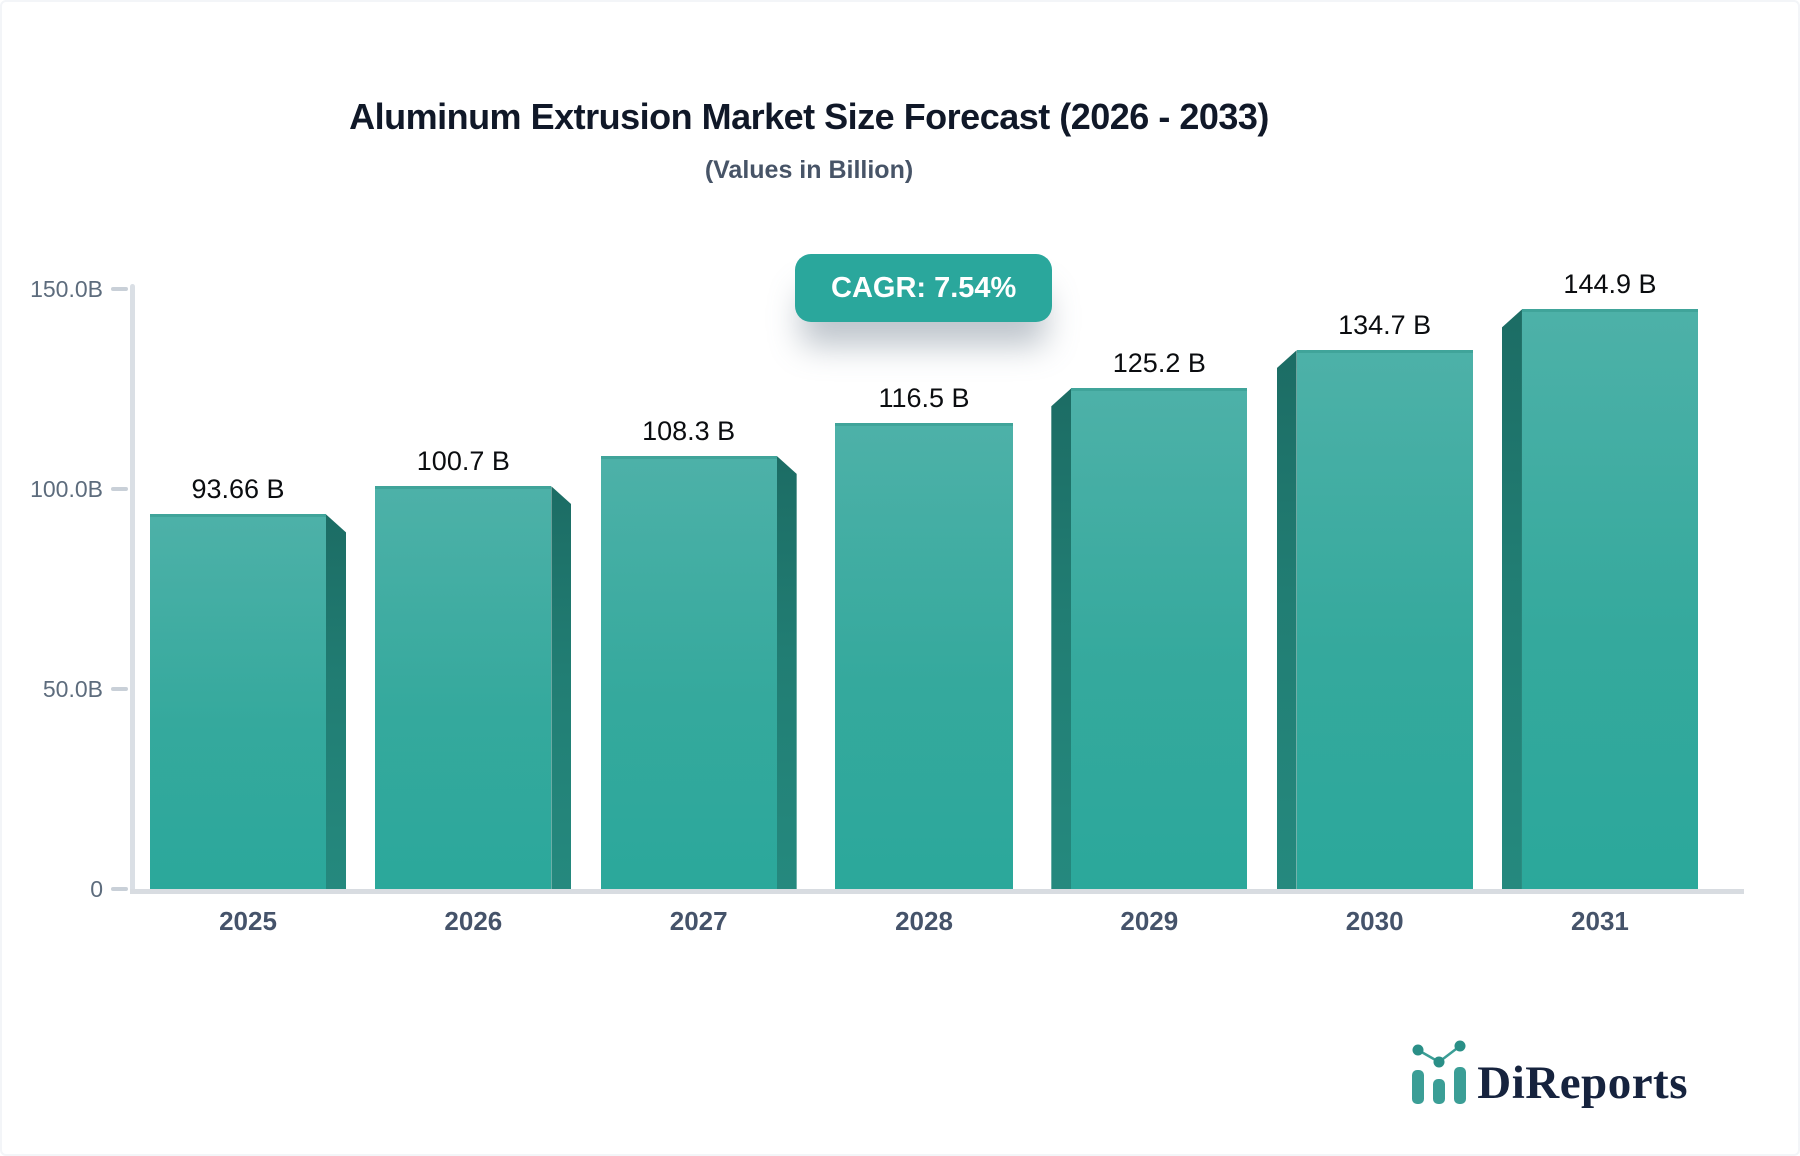  Describe the element at coordinates (937, 891) in the screenshot. I see `x-axis-line` at that location.